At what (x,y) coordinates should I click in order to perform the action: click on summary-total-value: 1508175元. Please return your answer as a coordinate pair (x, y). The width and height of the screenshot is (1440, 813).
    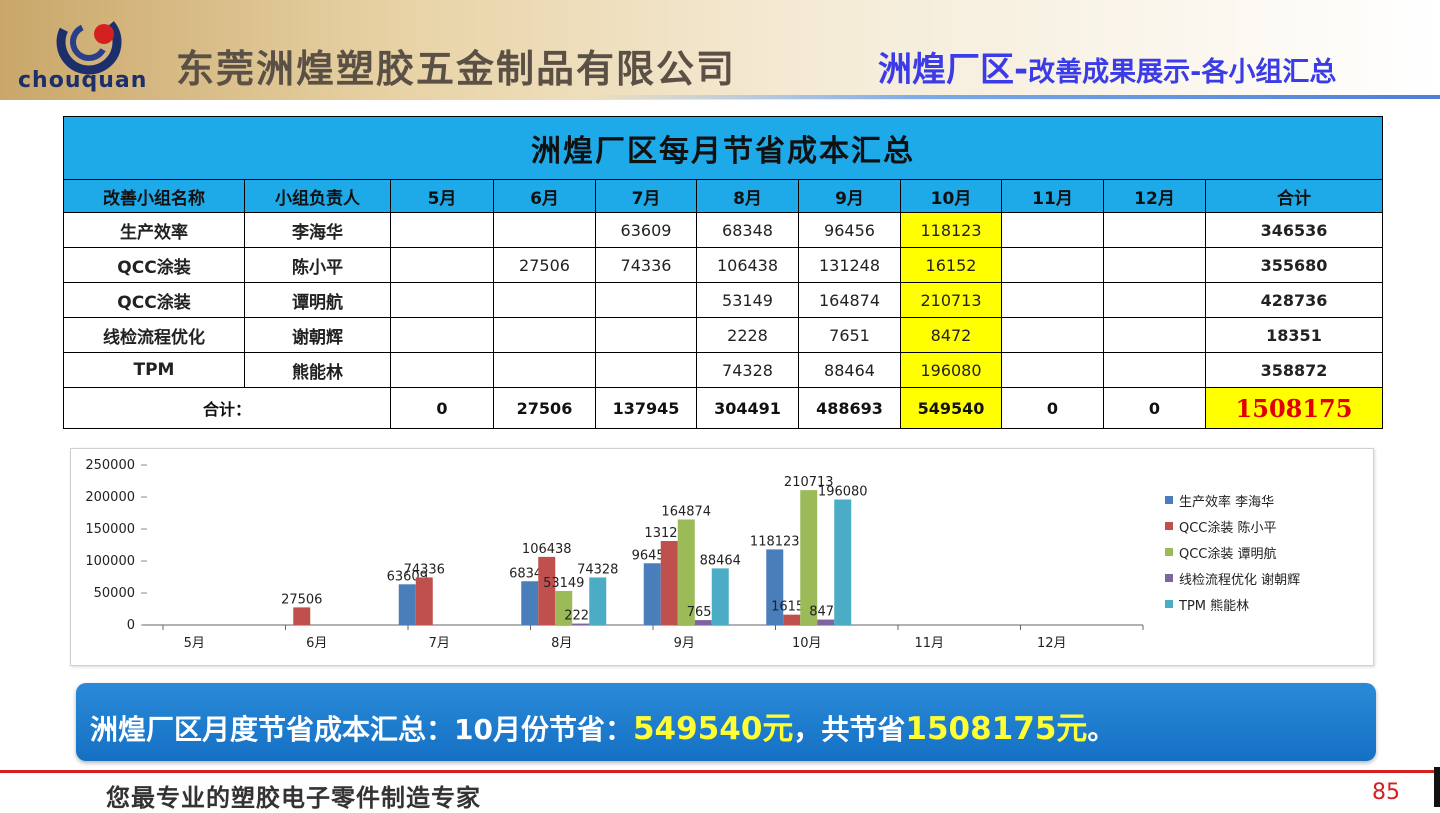
    Looking at the image, I should click on (996, 729).